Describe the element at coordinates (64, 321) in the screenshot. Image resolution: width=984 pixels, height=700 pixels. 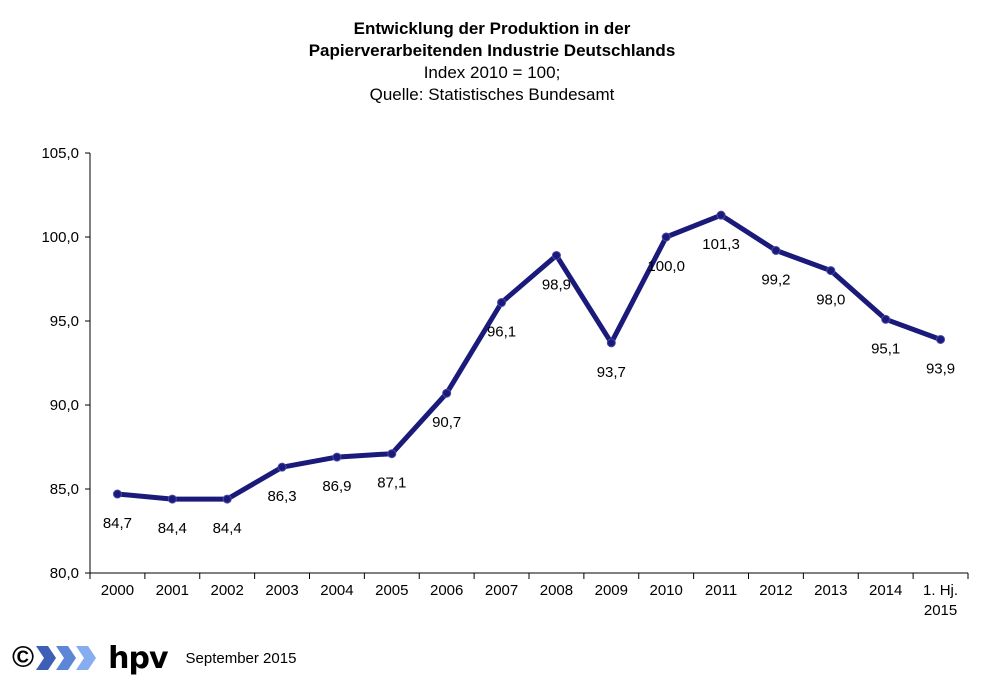
I see `y-tick-label: 95,0` at that location.